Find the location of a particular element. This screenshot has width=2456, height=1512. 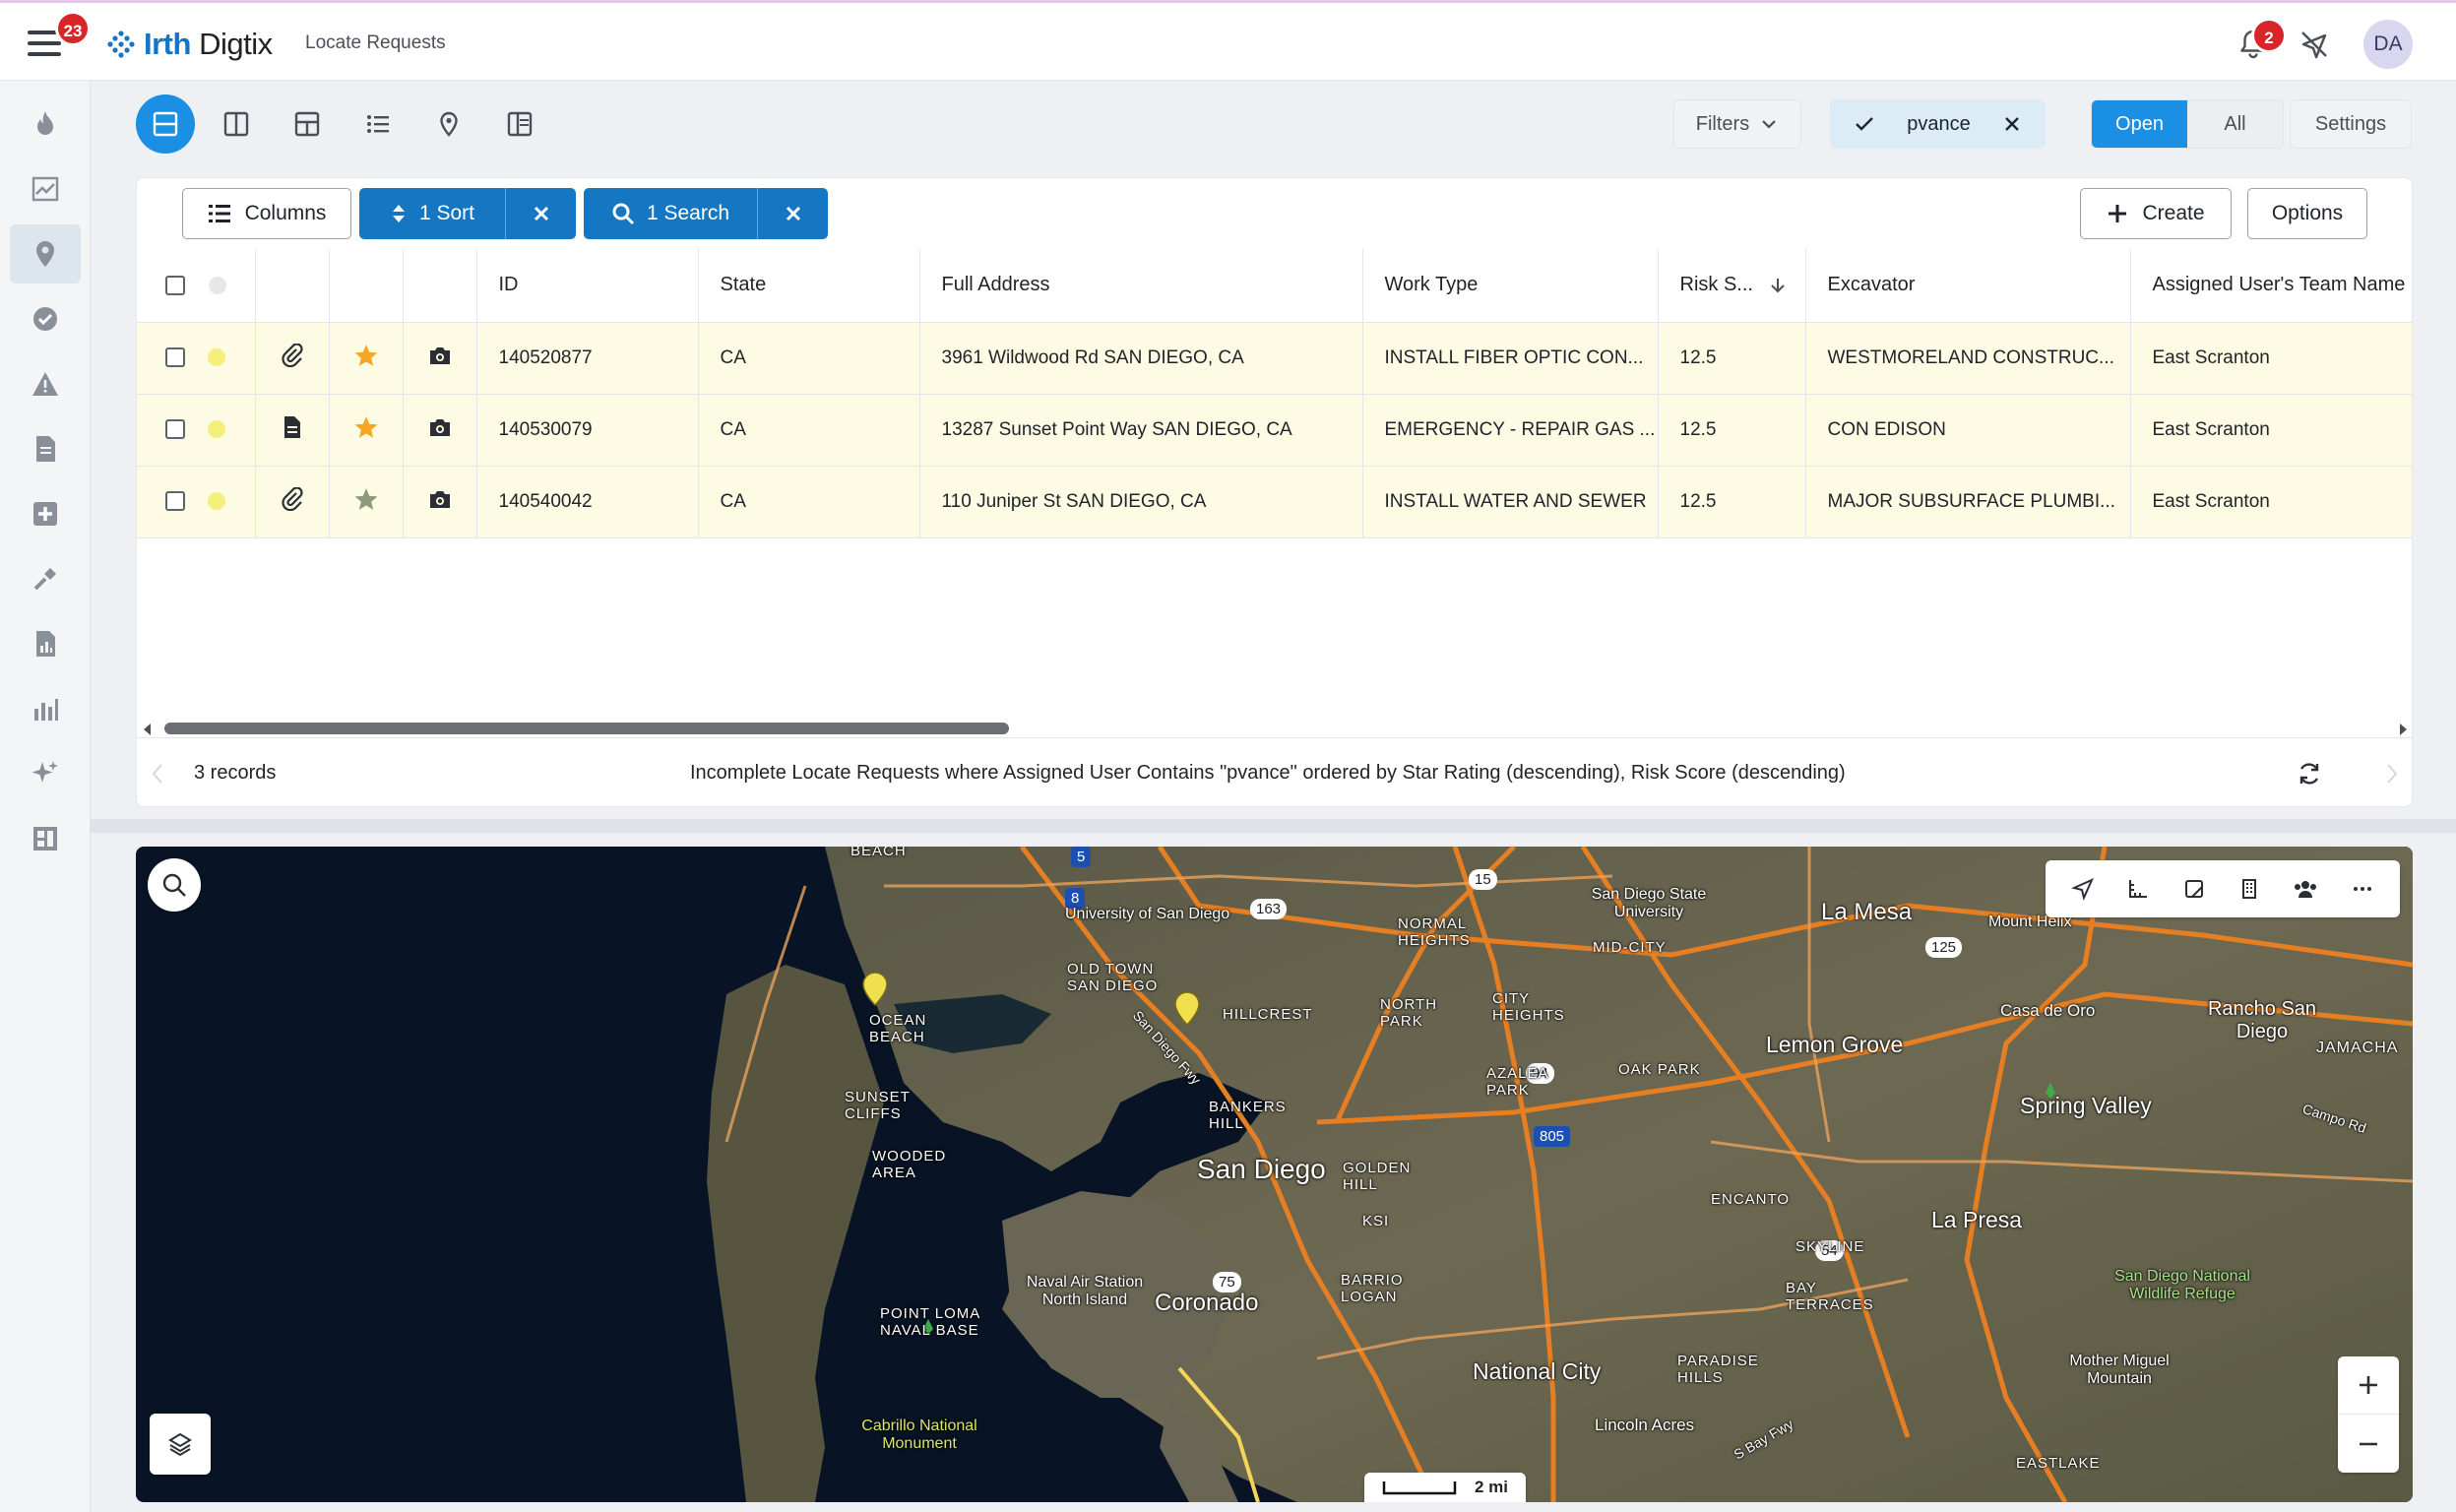

column-header-work-type: Work Type is located at coordinates (1510, 286).